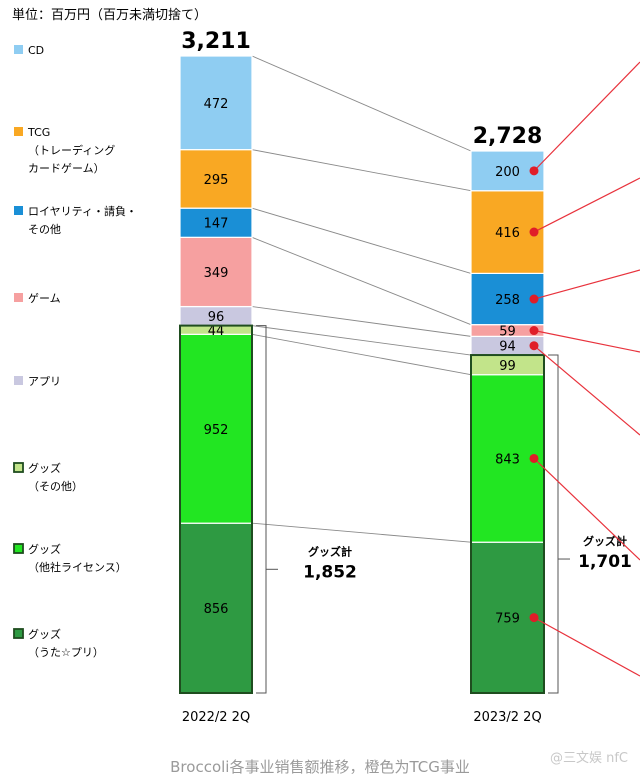 This screenshot has width=640, height=781. Describe the element at coordinates (71, 150) in the screenshot. I see `legend-label: （トレーディング` at that location.